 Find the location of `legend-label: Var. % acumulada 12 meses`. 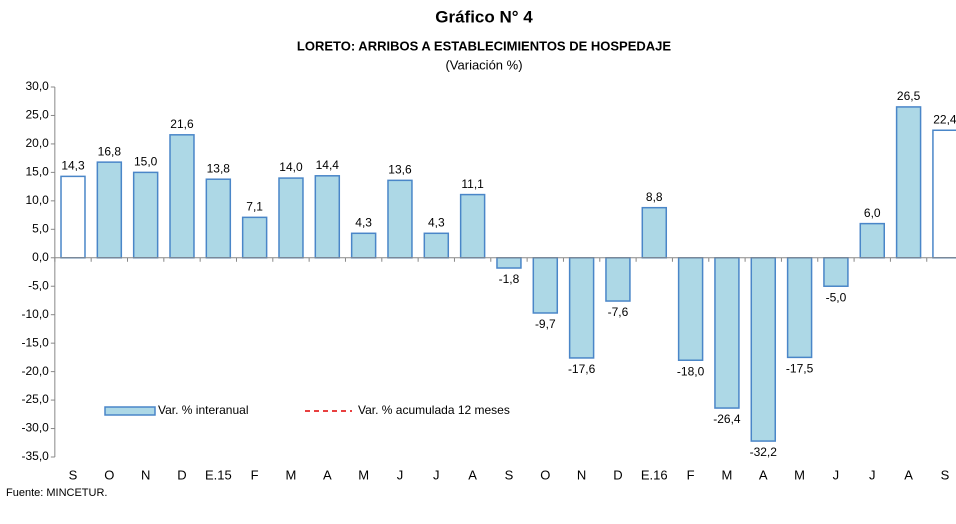

legend-label: Var. % acumulada 12 meses is located at coordinates (434, 410).